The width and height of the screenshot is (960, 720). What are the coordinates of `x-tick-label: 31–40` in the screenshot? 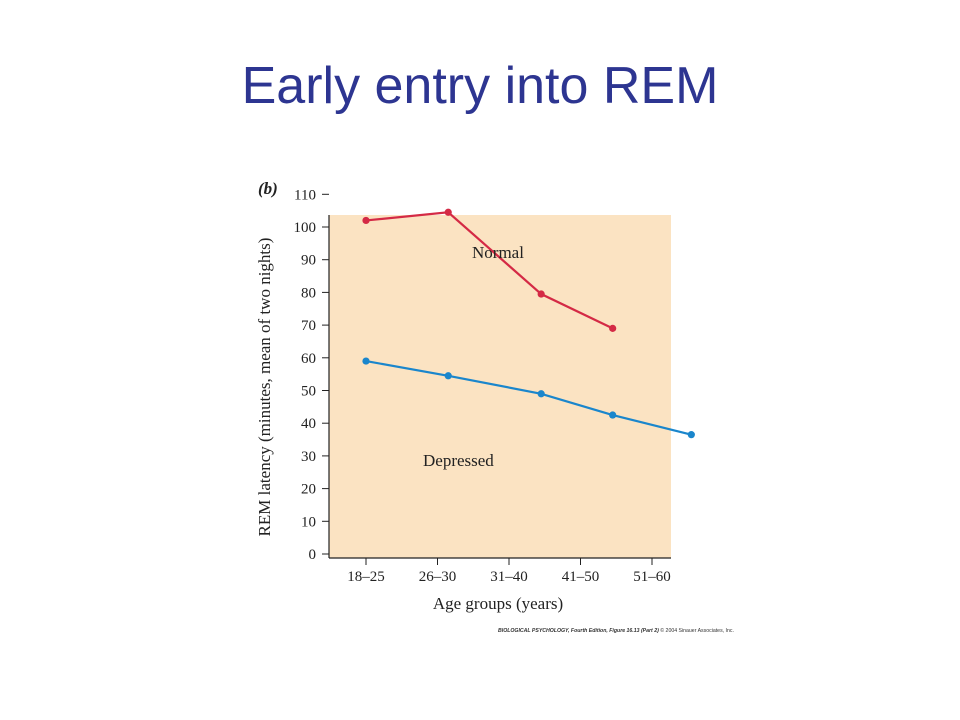 It's located at (509, 577).